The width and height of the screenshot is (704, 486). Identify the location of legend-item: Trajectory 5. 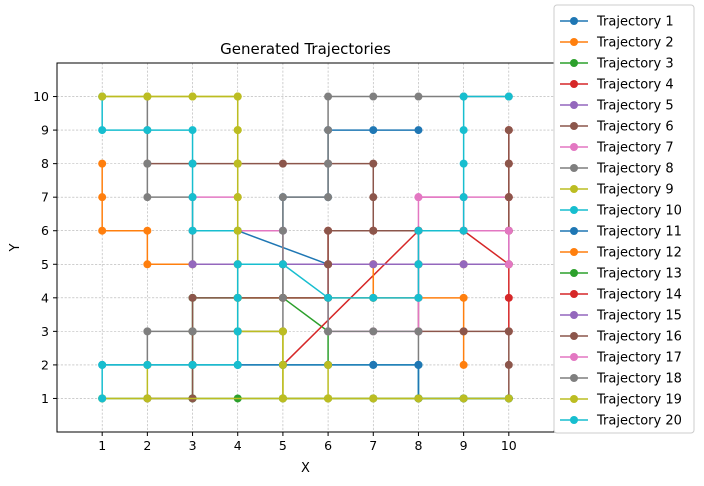
(617, 106).